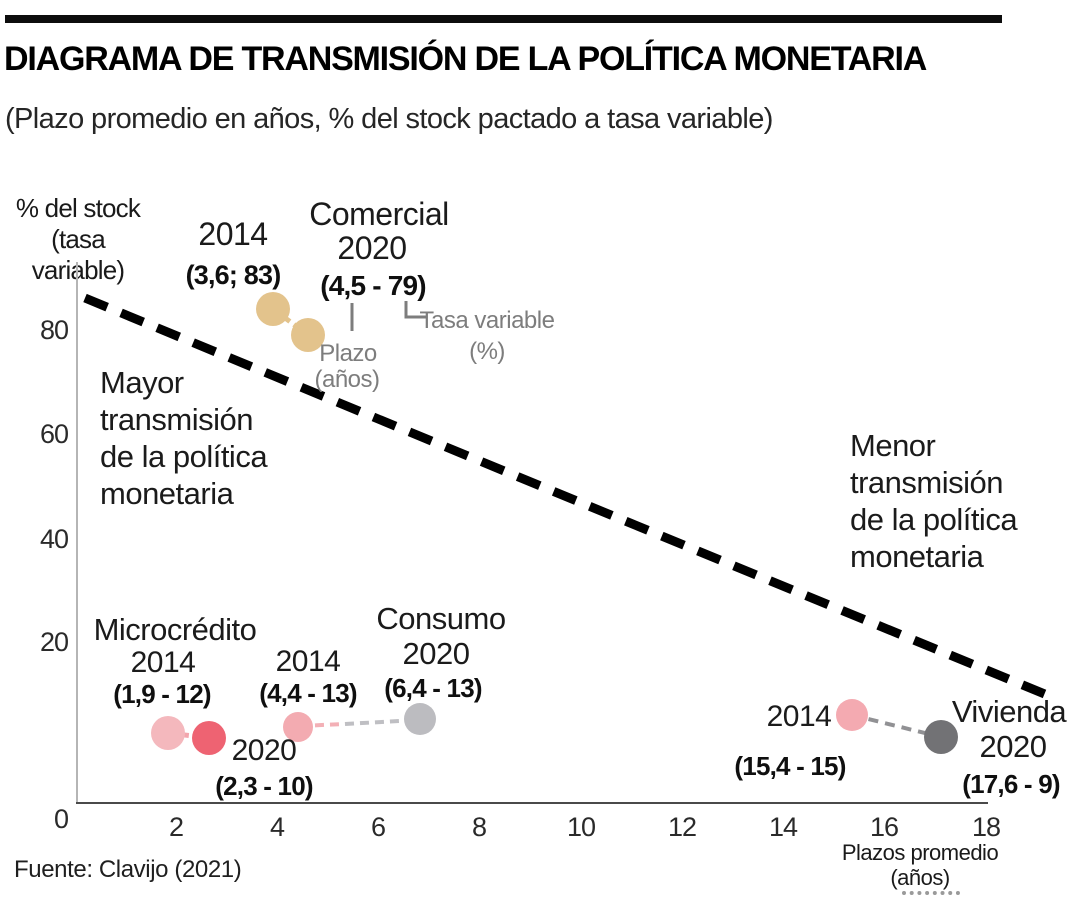 Image resolution: width=1080 pixels, height=900 pixels. What do you see at coordinates (233, 234) in the screenshot?
I see `comercial-2014-year-label: 2014` at bounding box center [233, 234].